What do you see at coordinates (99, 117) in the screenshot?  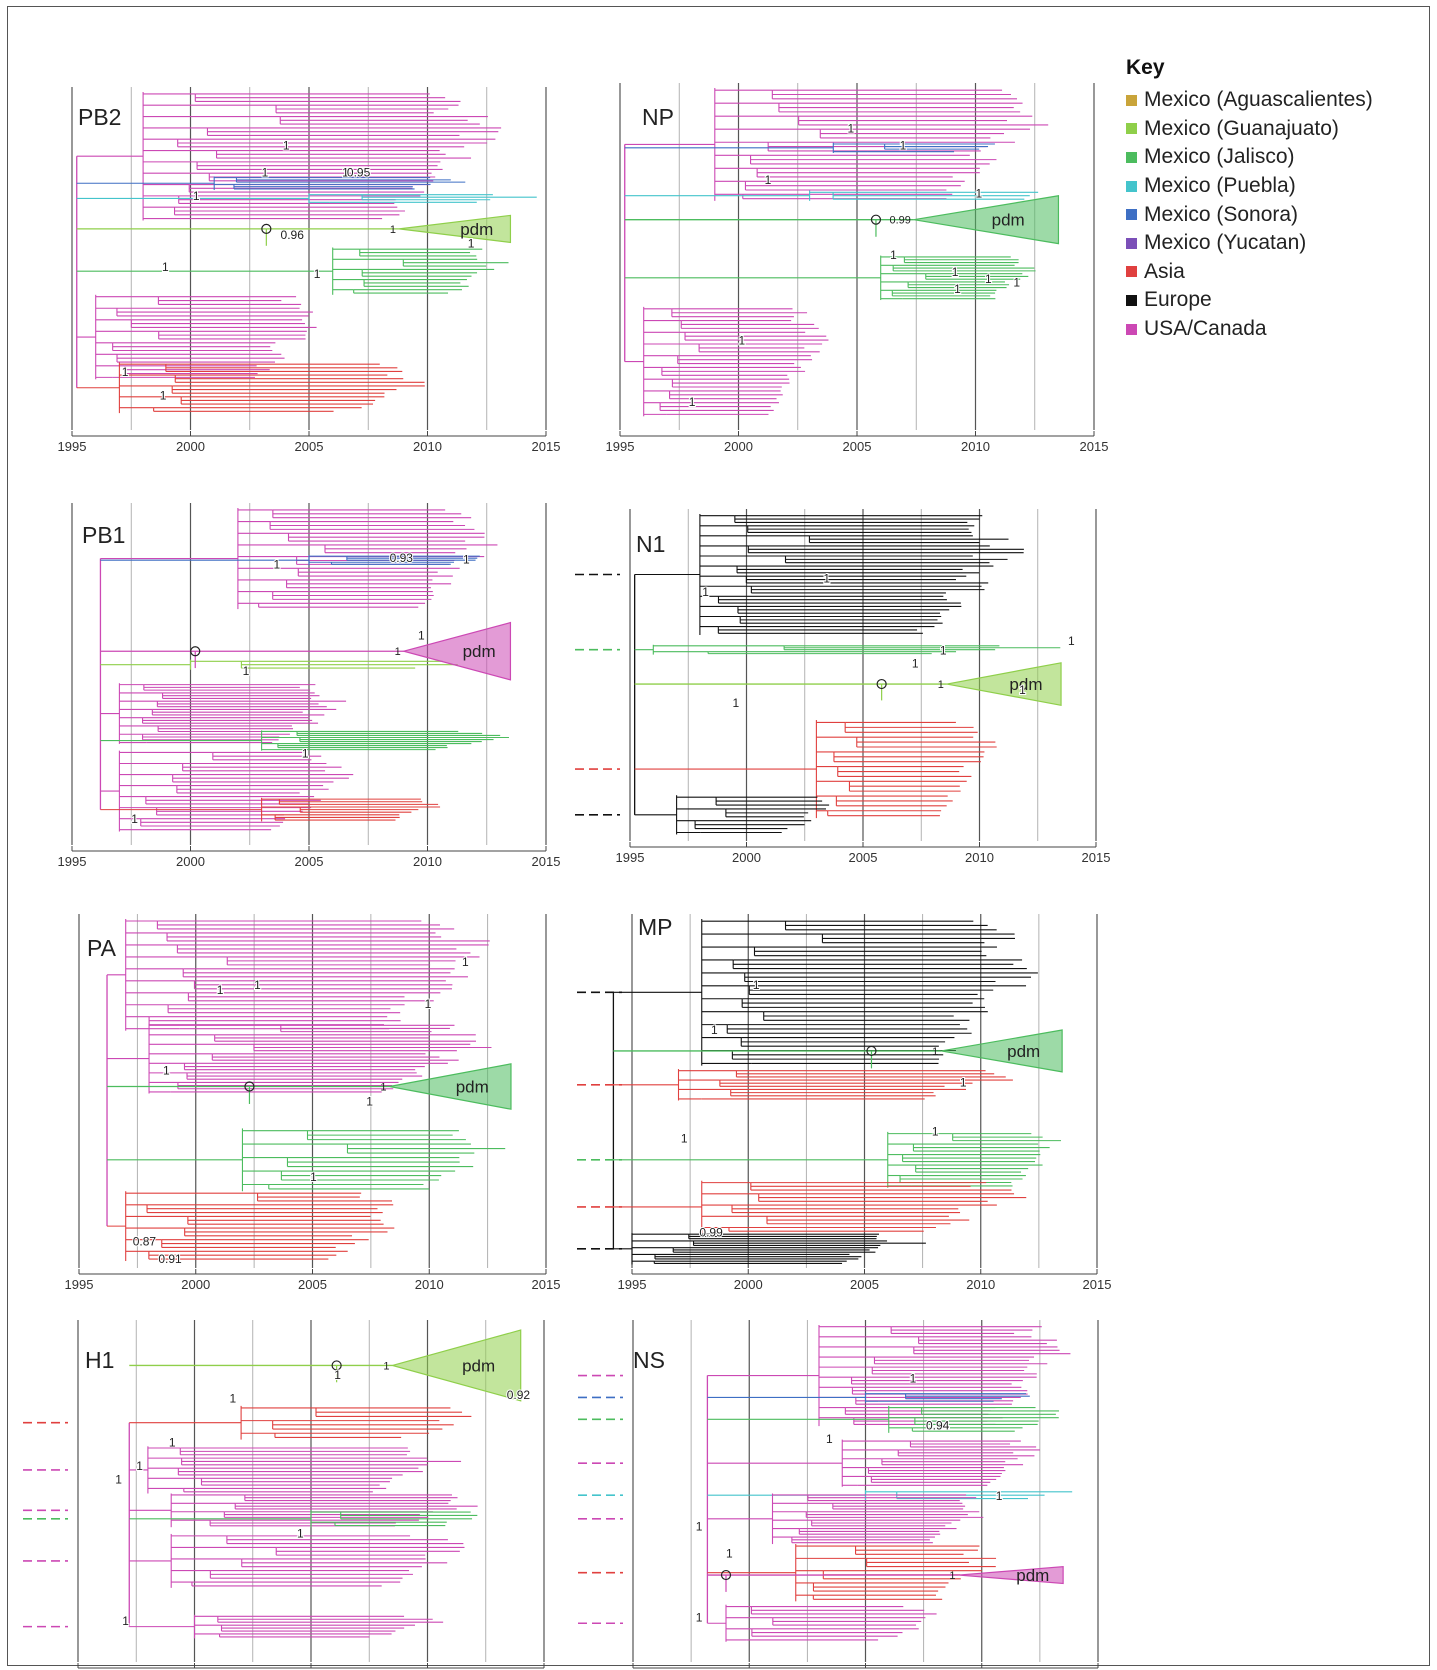 I see `segment-label: PB2` at bounding box center [99, 117].